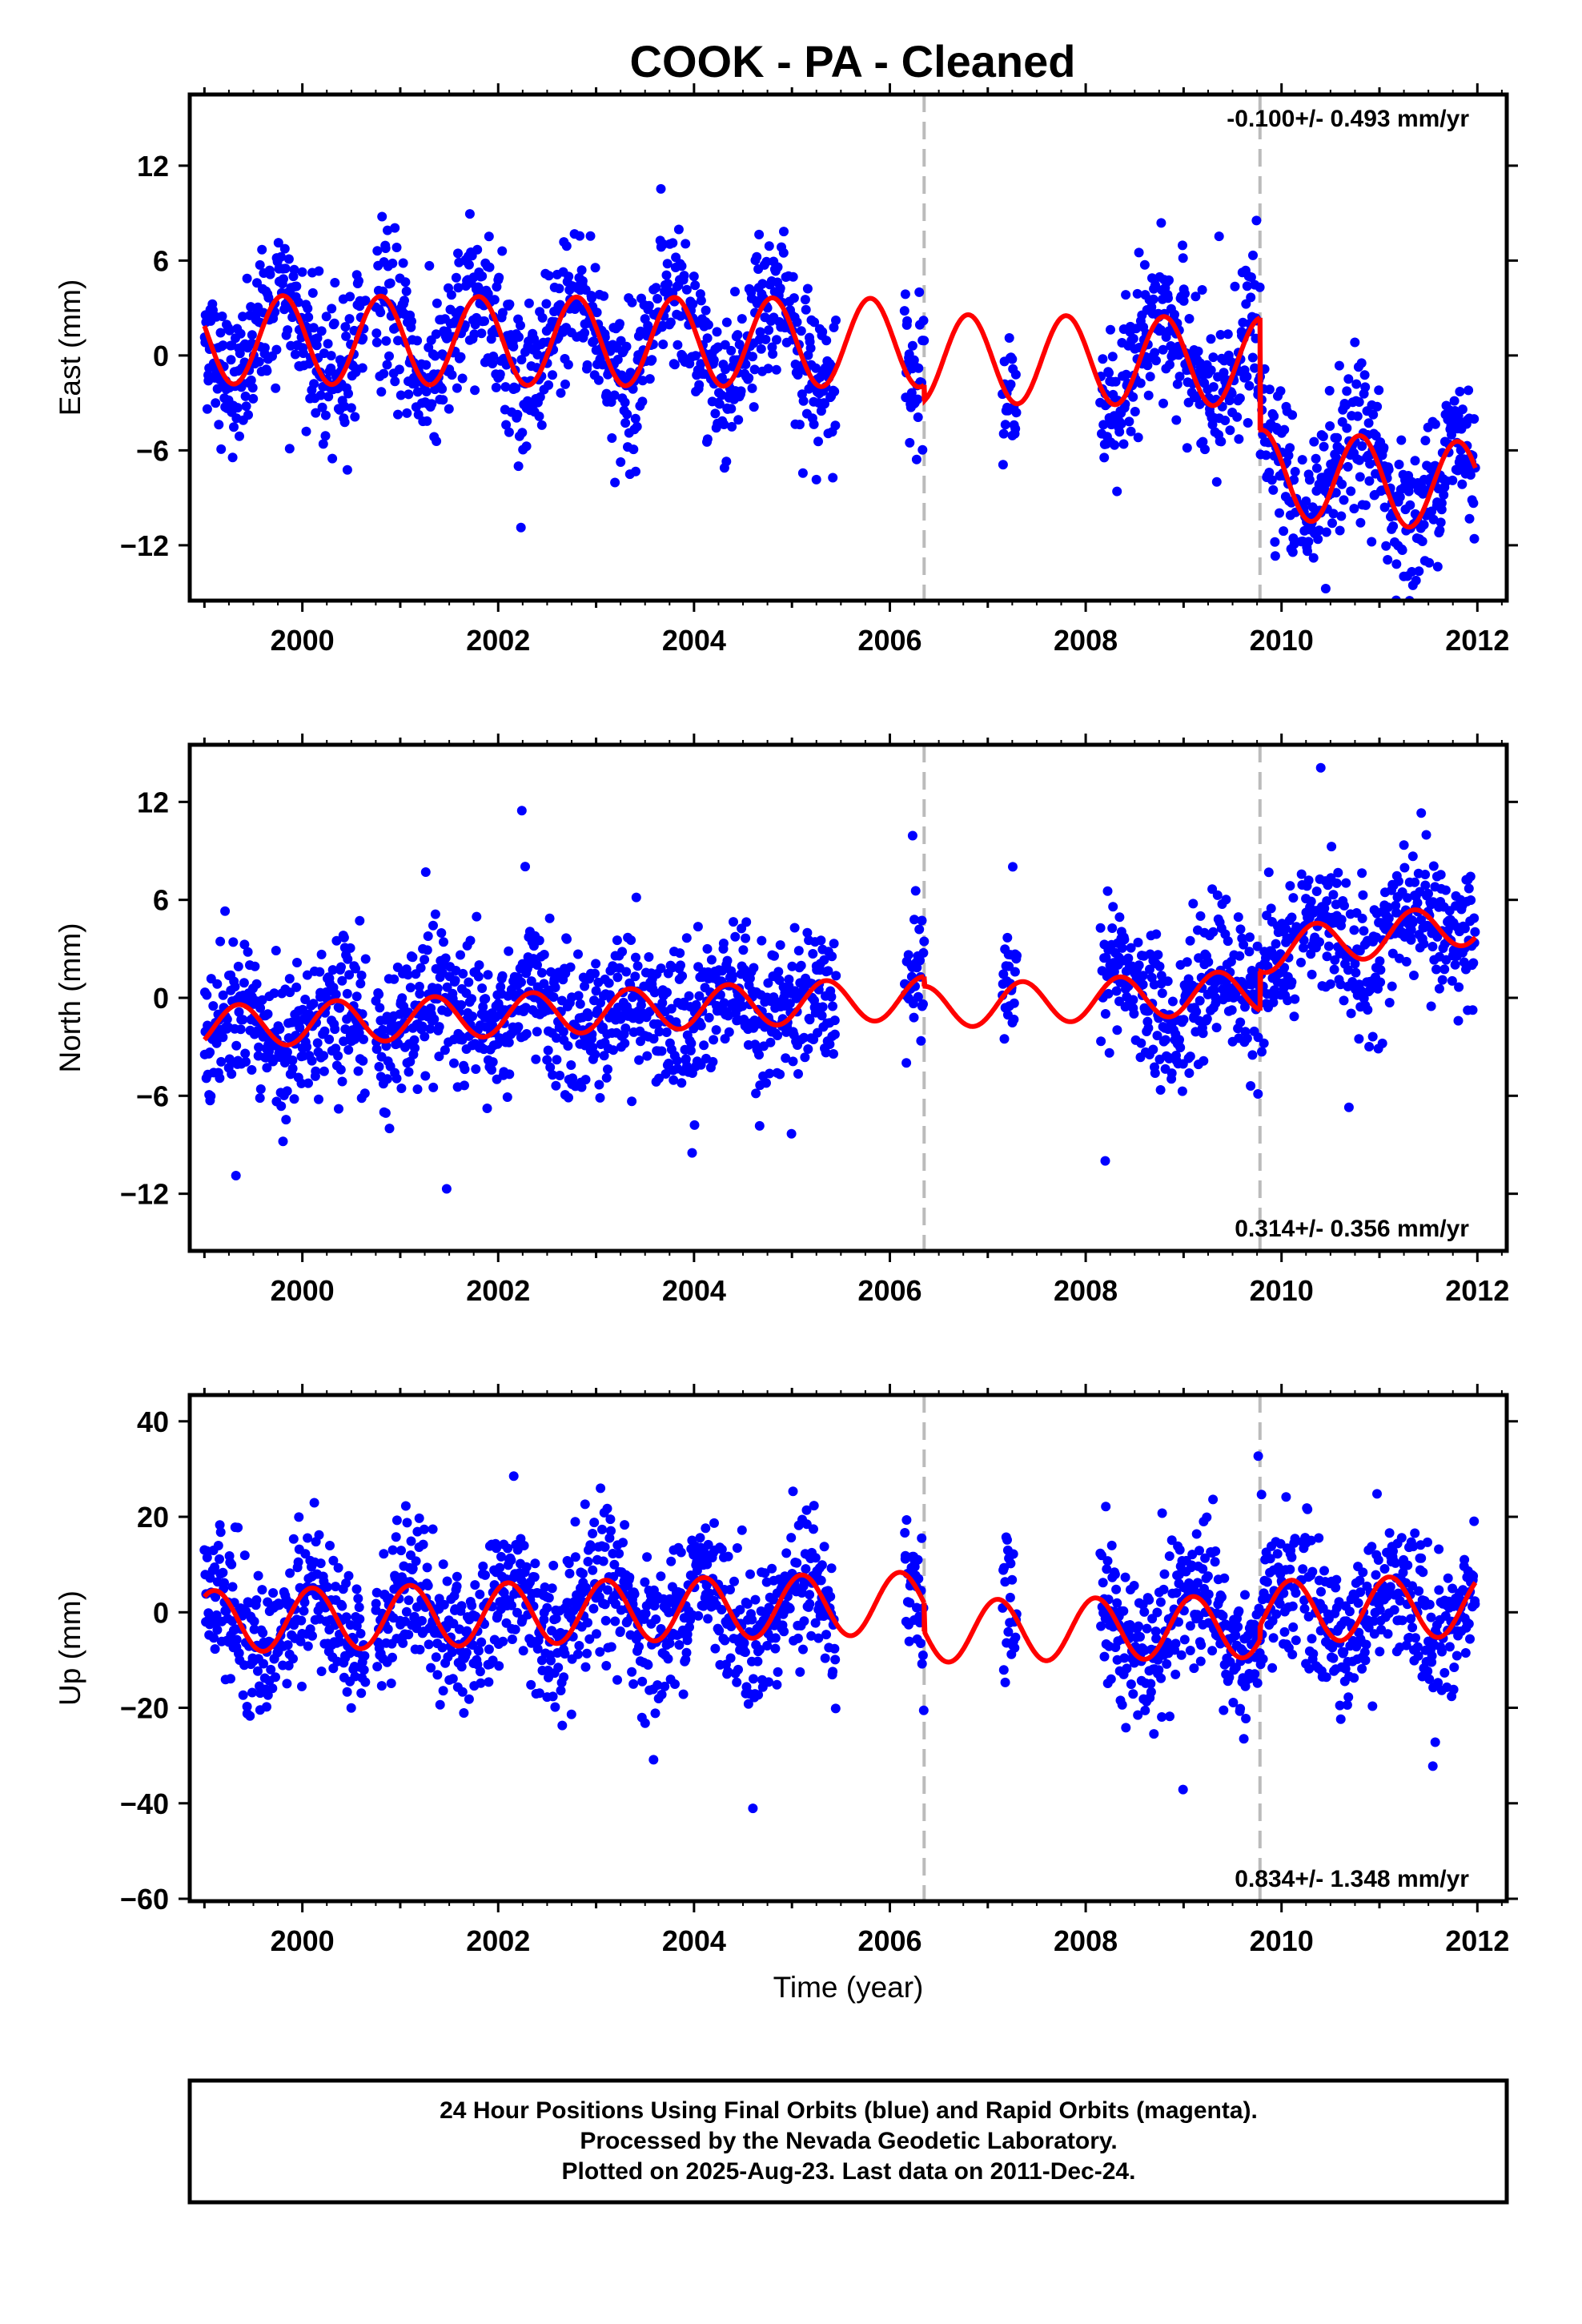 This screenshot has width=1582, height=2324. What do you see at coordinates (303, 640) in the screenshot?
I see `x-tick-label: 2000` at bounding box center [303, 640].